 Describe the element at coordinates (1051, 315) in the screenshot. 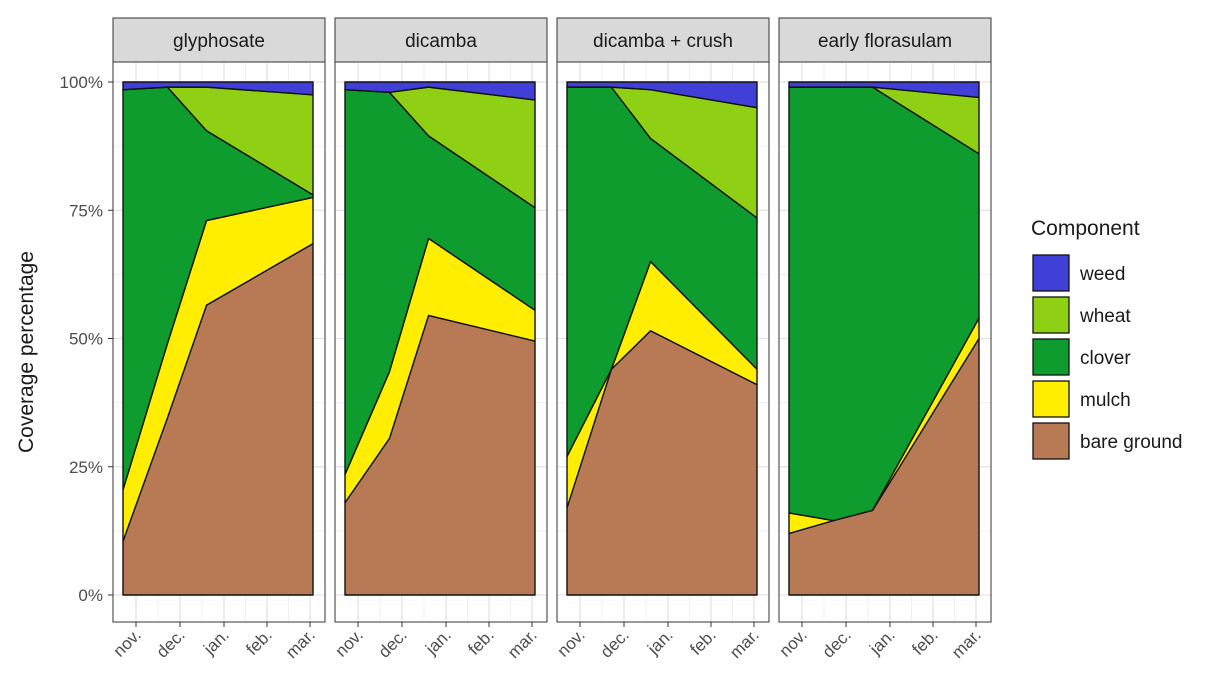

I see `legend-swatch-wheat` at that location.